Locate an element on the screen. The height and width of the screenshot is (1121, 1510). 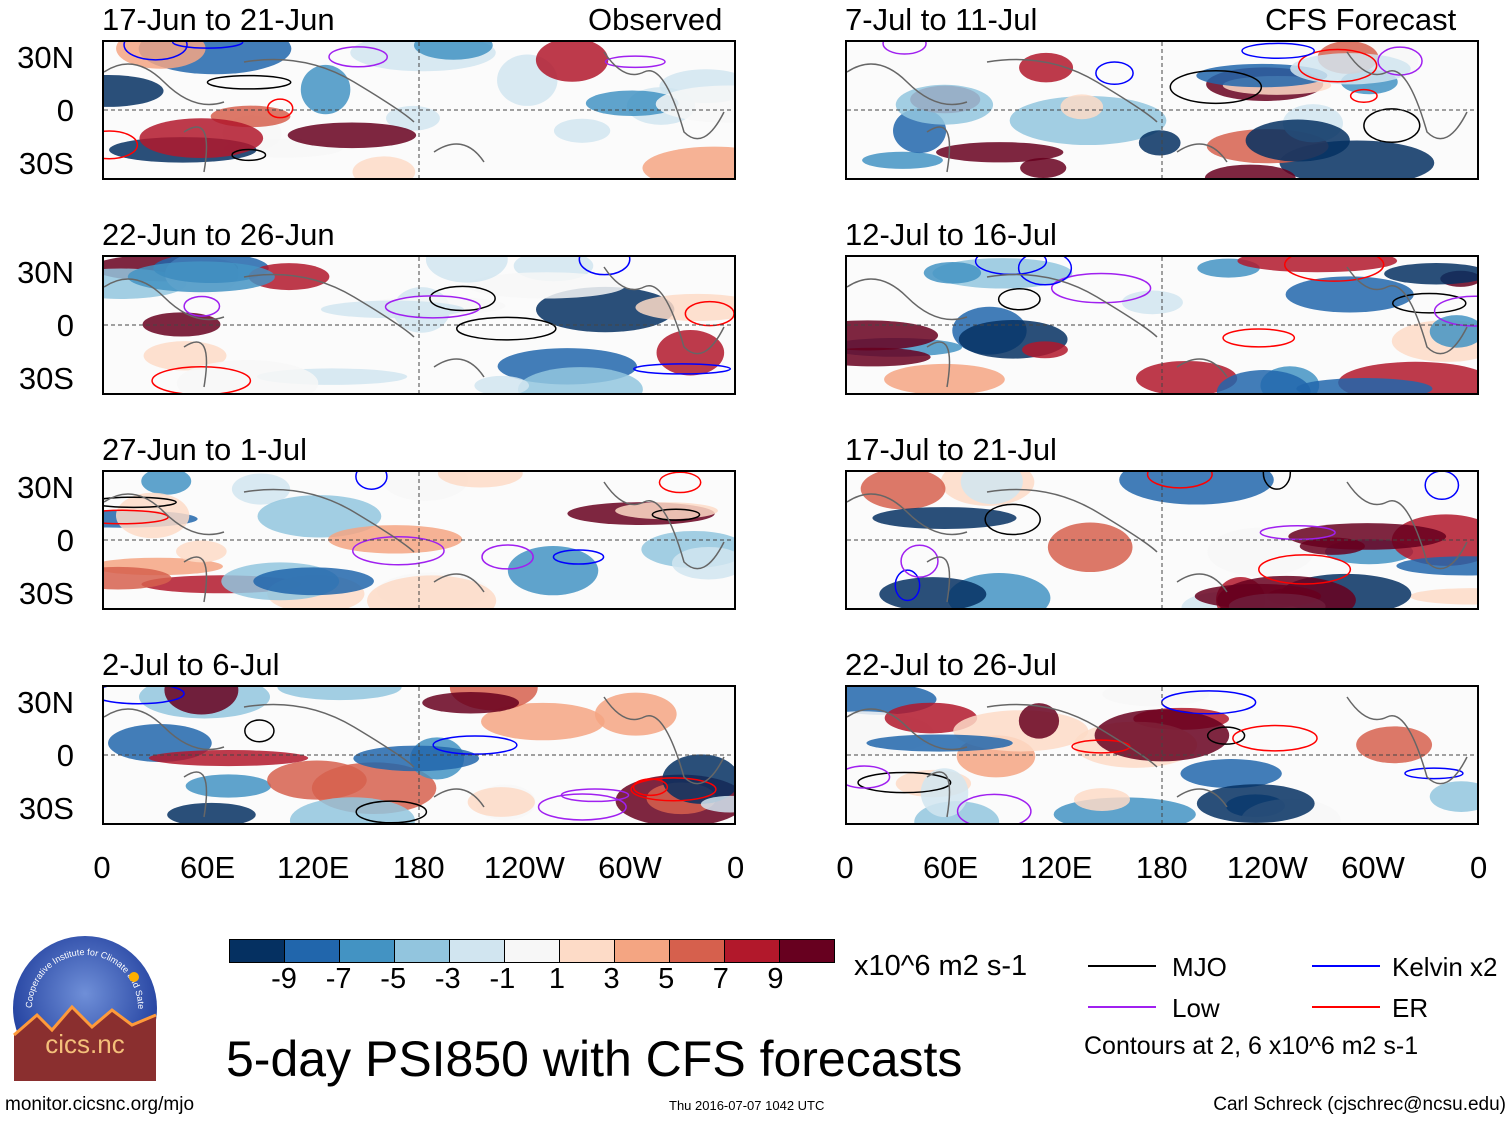
colorbar-tick: 1 is located at coordinates (557, 979).